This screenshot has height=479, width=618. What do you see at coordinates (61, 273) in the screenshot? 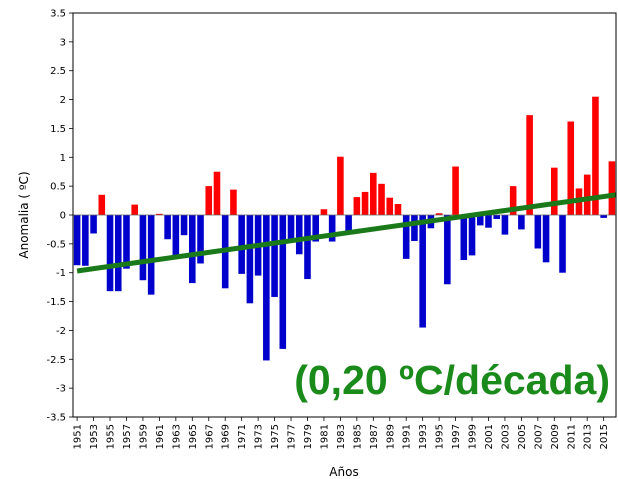
I see `y-tick-label: -1` at bounding box center [61, 273].